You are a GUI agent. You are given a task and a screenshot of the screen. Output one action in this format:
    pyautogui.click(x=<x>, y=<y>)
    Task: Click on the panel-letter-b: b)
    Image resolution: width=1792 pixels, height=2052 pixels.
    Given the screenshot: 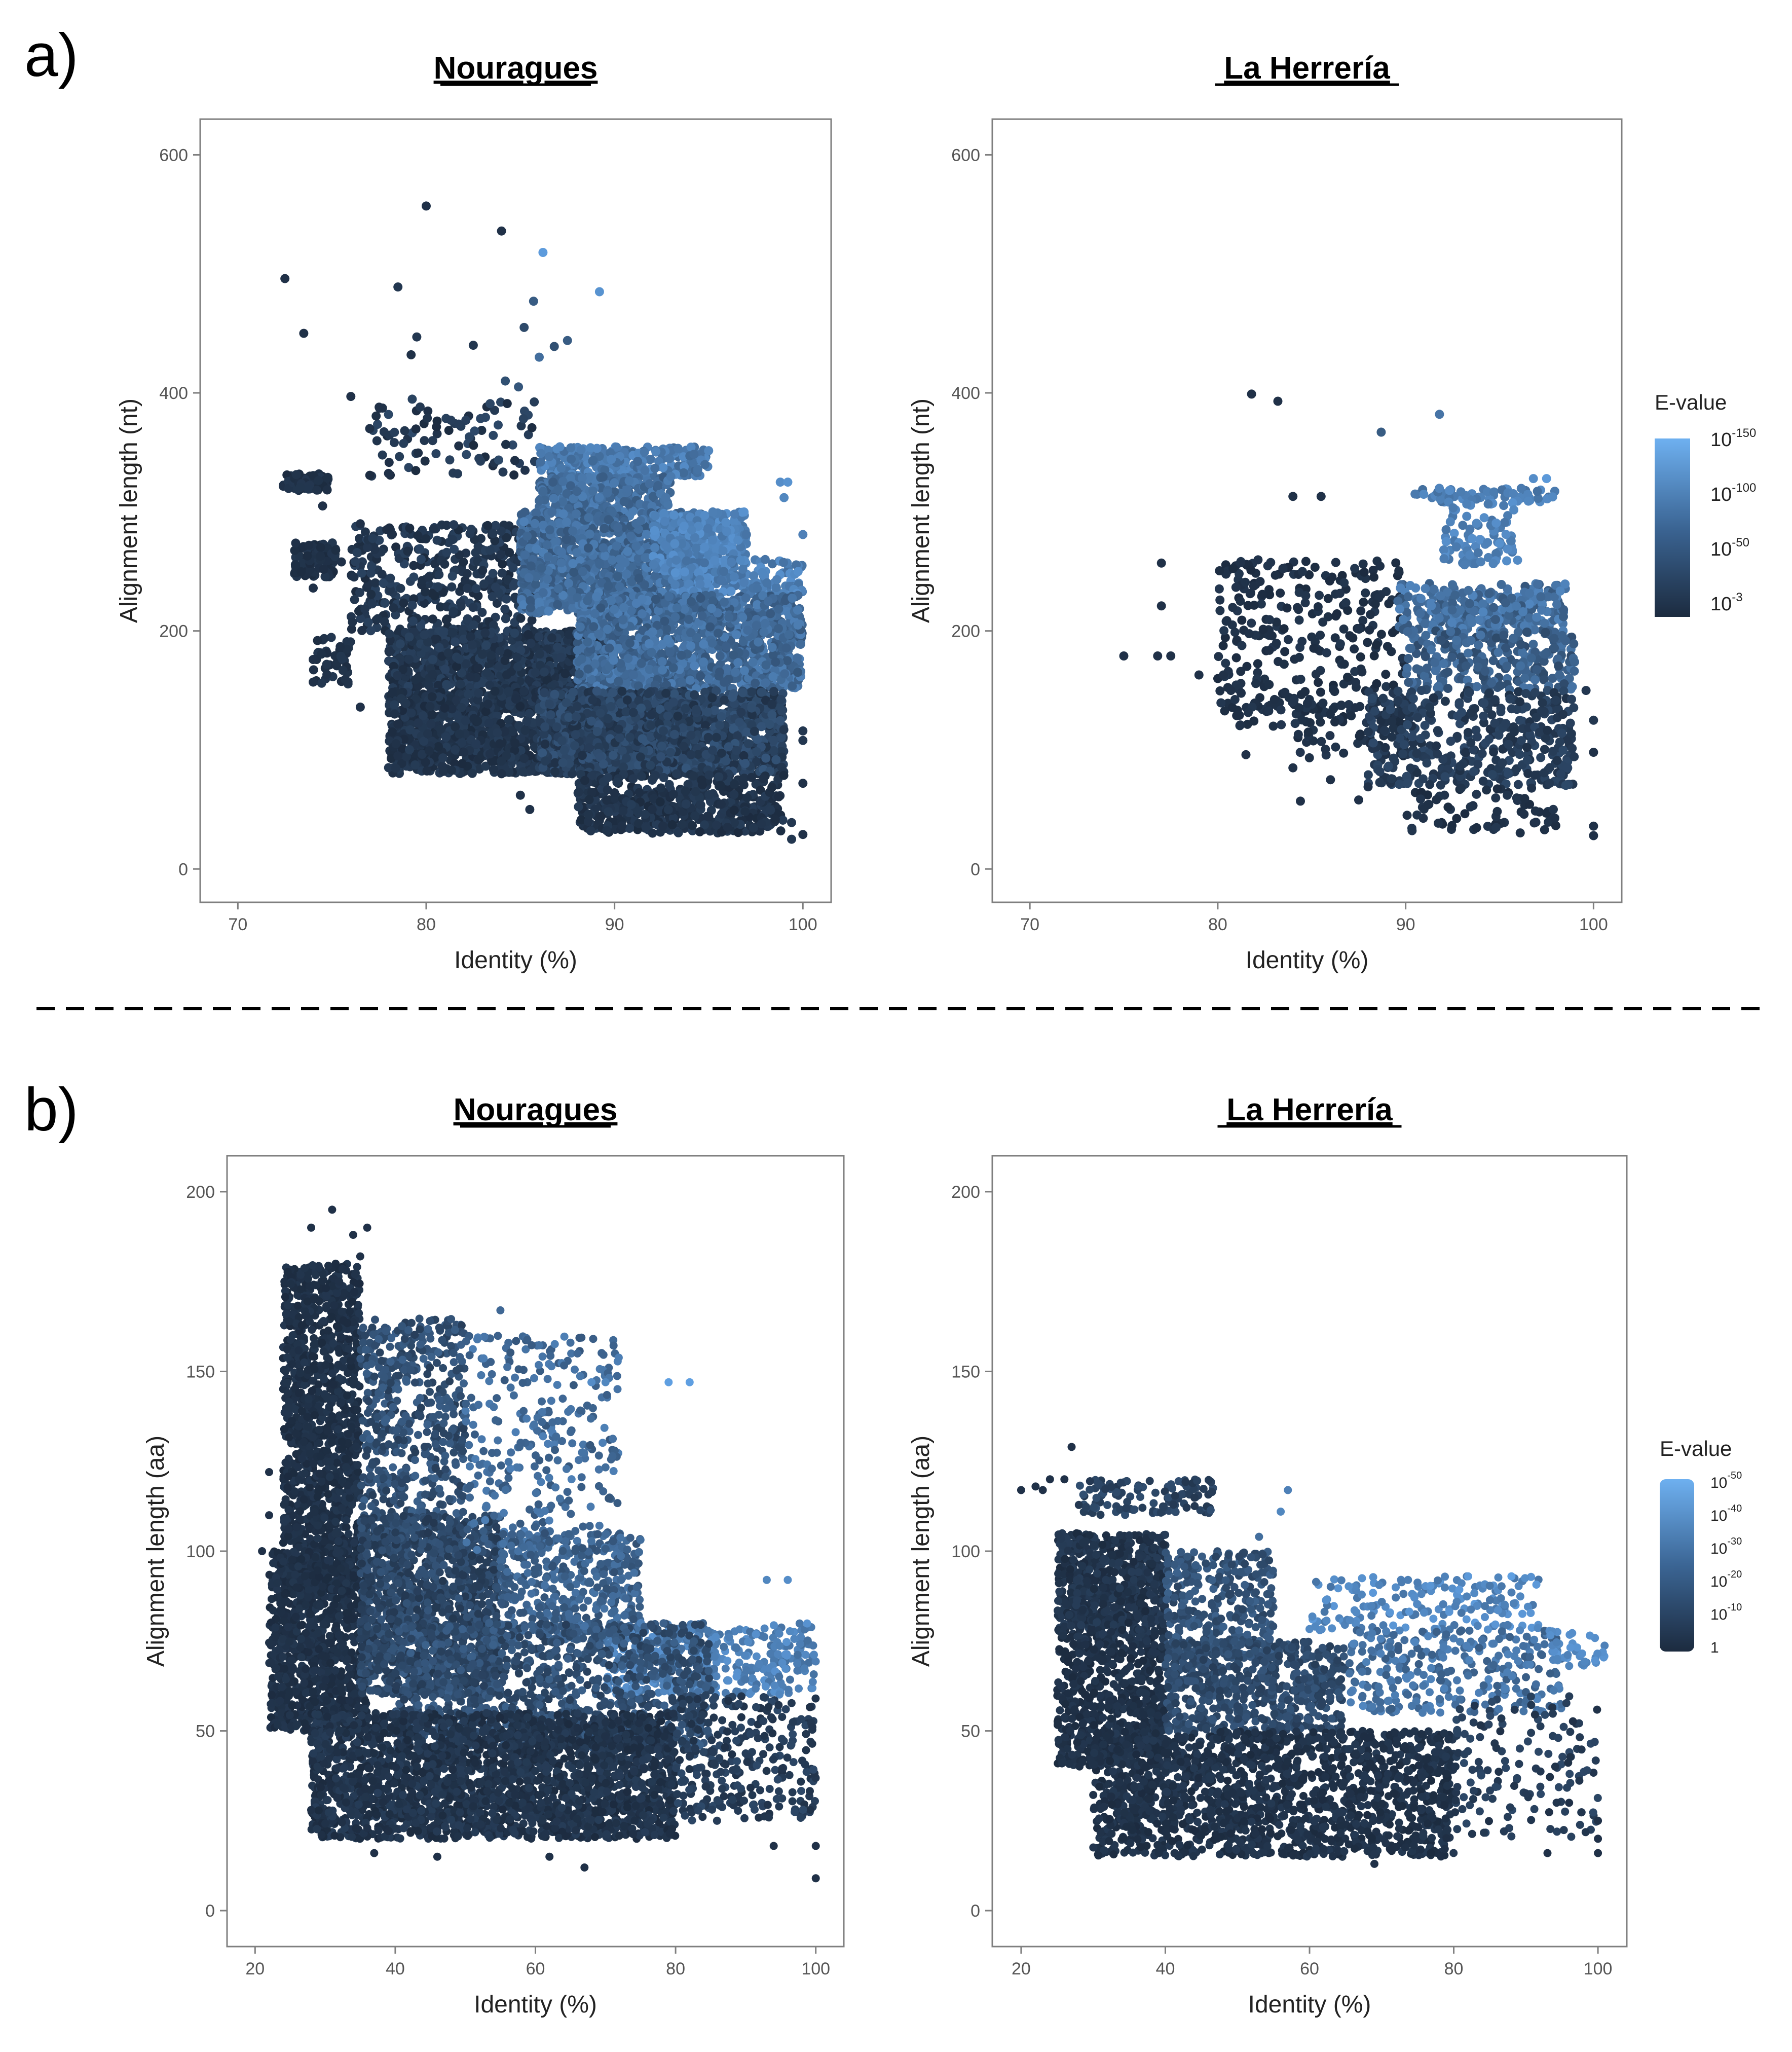 What is the action you would take?
    pyautogui.click(x=51, y=1110)
    